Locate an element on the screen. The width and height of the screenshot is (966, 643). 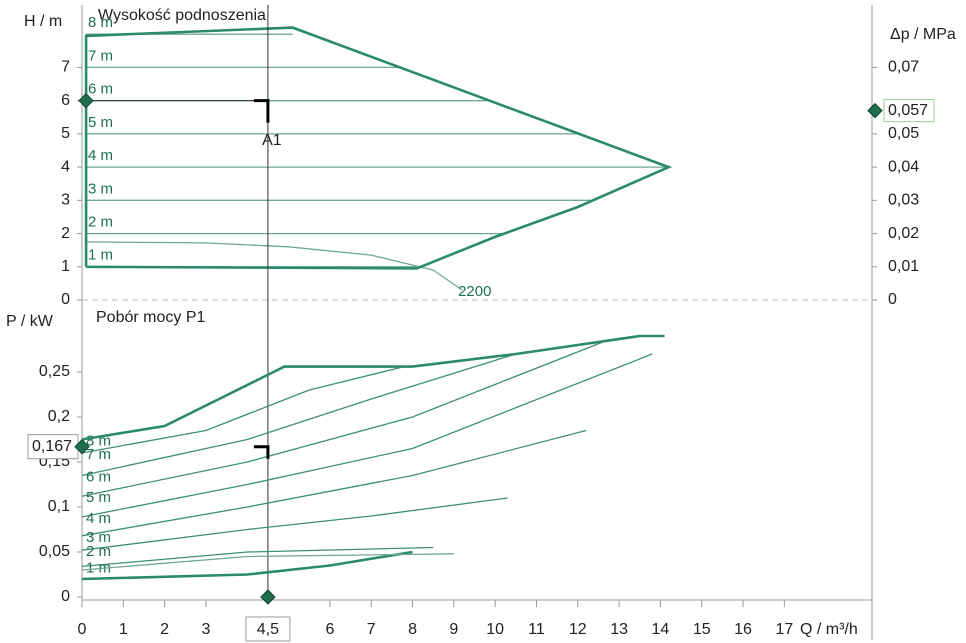
y2-tick-label: 0,03 is located at coordinates (903, 200).